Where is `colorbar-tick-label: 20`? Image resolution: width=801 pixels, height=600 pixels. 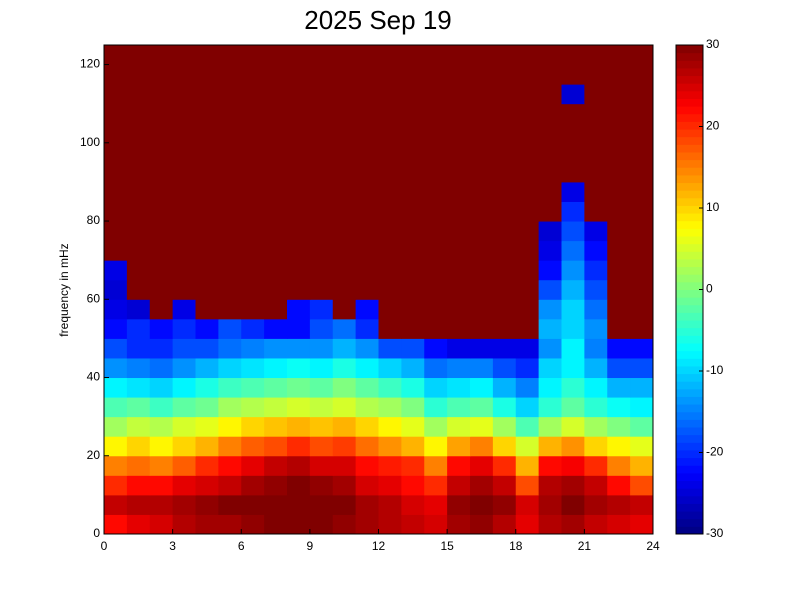 colorbar-tick-label: 20 is located at coordinates (713, 126).